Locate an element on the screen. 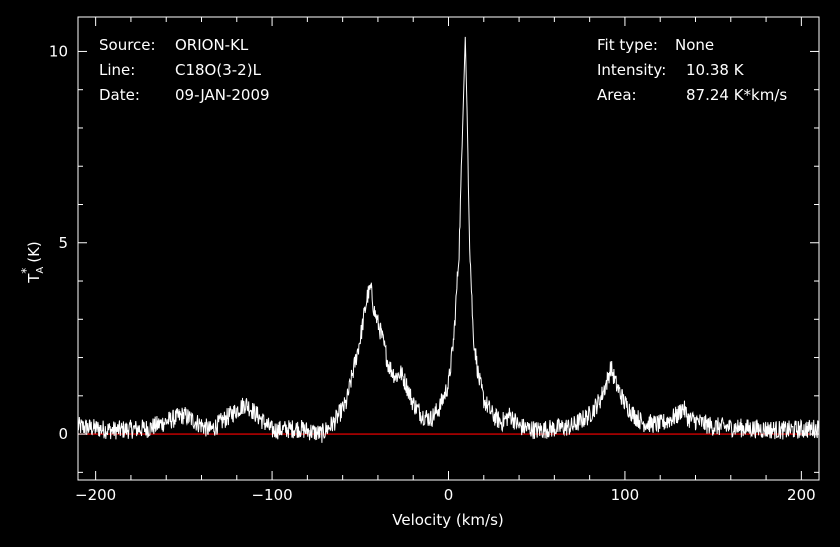 This screenshot has height=547, width=840. info-source-key: Source: is located at coordinates (127, 45).